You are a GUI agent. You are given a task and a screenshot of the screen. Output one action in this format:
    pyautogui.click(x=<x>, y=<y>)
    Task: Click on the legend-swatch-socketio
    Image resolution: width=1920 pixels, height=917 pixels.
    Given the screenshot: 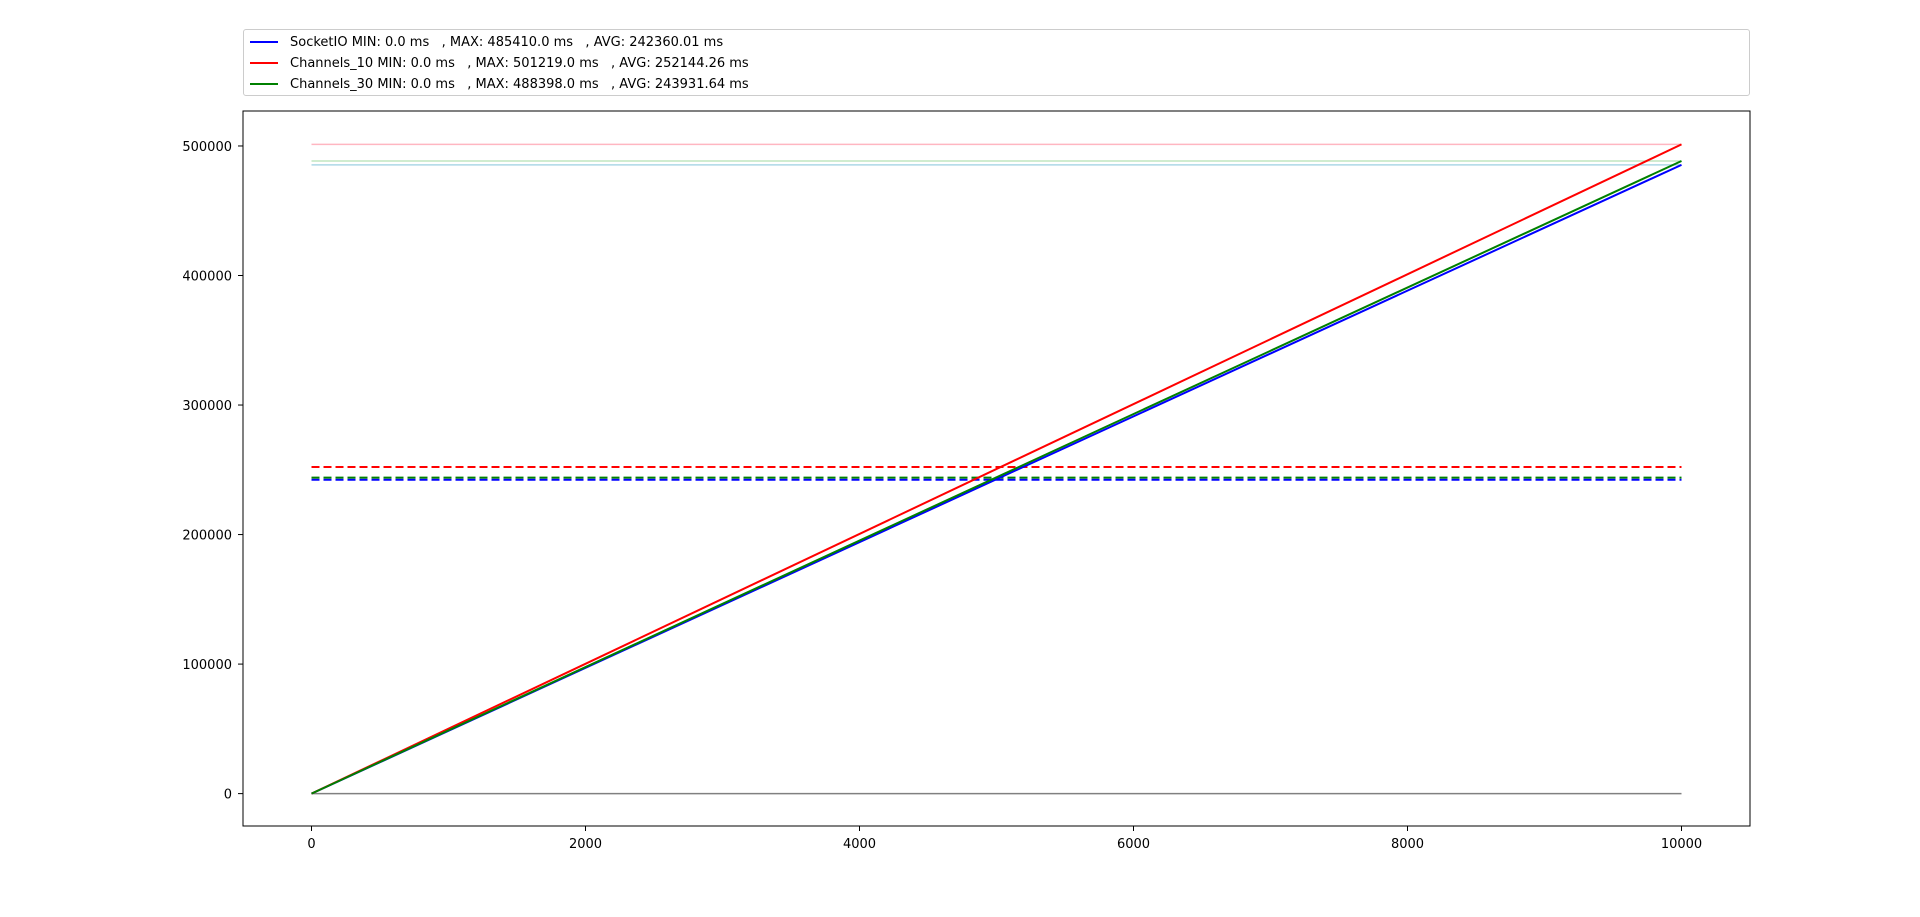 What is the action you would take?
    pyautogui.click(x=264, y=42)
    